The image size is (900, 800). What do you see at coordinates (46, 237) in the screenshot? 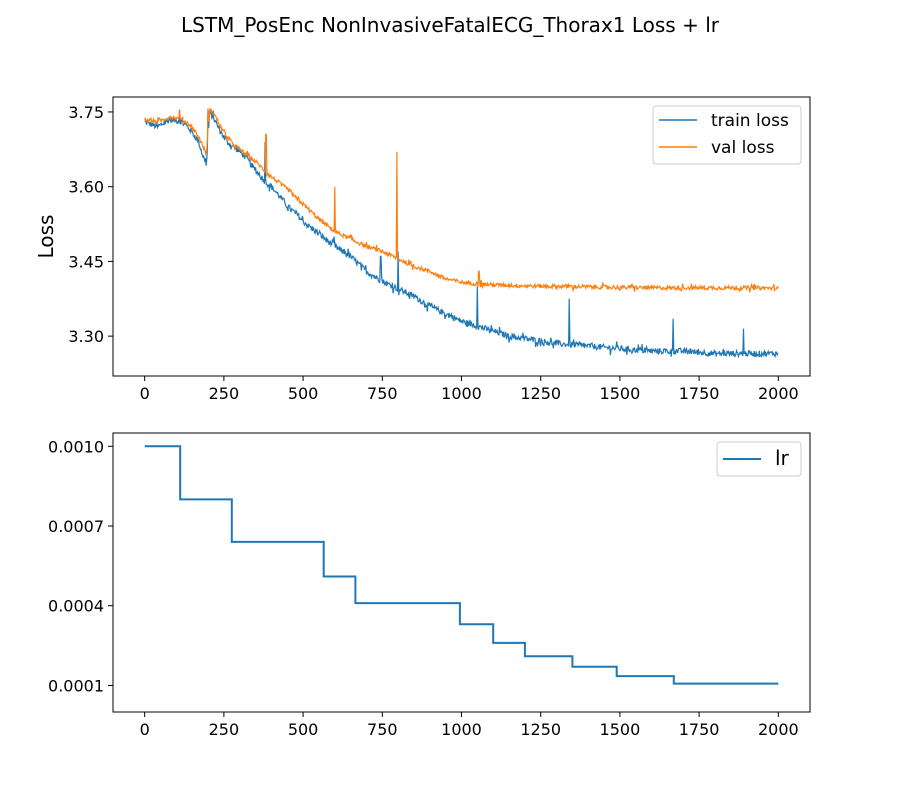
I see `y-axis-label: Loss` at bounding box center [46, 237].